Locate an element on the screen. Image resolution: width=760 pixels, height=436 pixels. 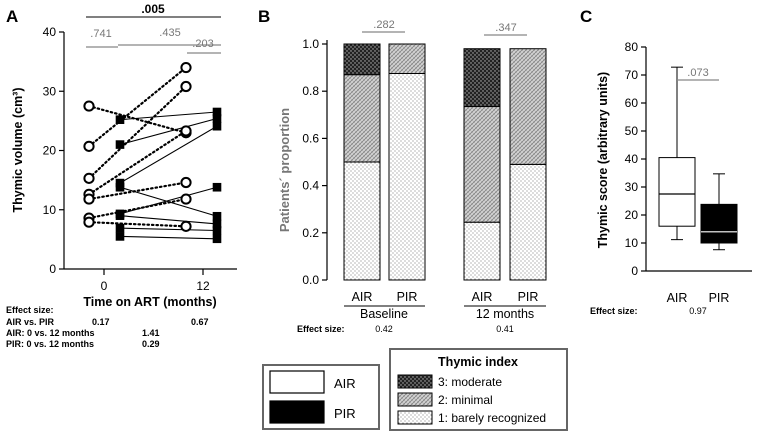
a-bracket-label-overall: .005 is located at coordinates (153, 9).